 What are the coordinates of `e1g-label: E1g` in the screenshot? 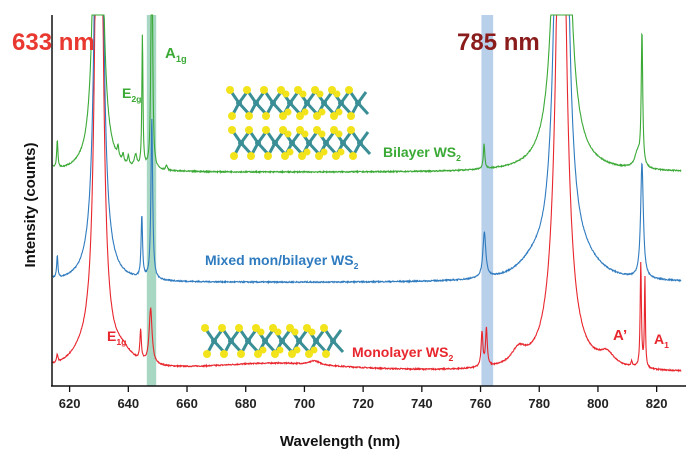 It's located at (116, 337).